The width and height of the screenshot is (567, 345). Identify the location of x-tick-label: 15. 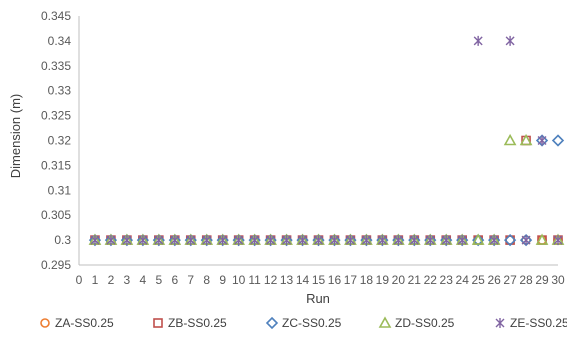
(319, 280).